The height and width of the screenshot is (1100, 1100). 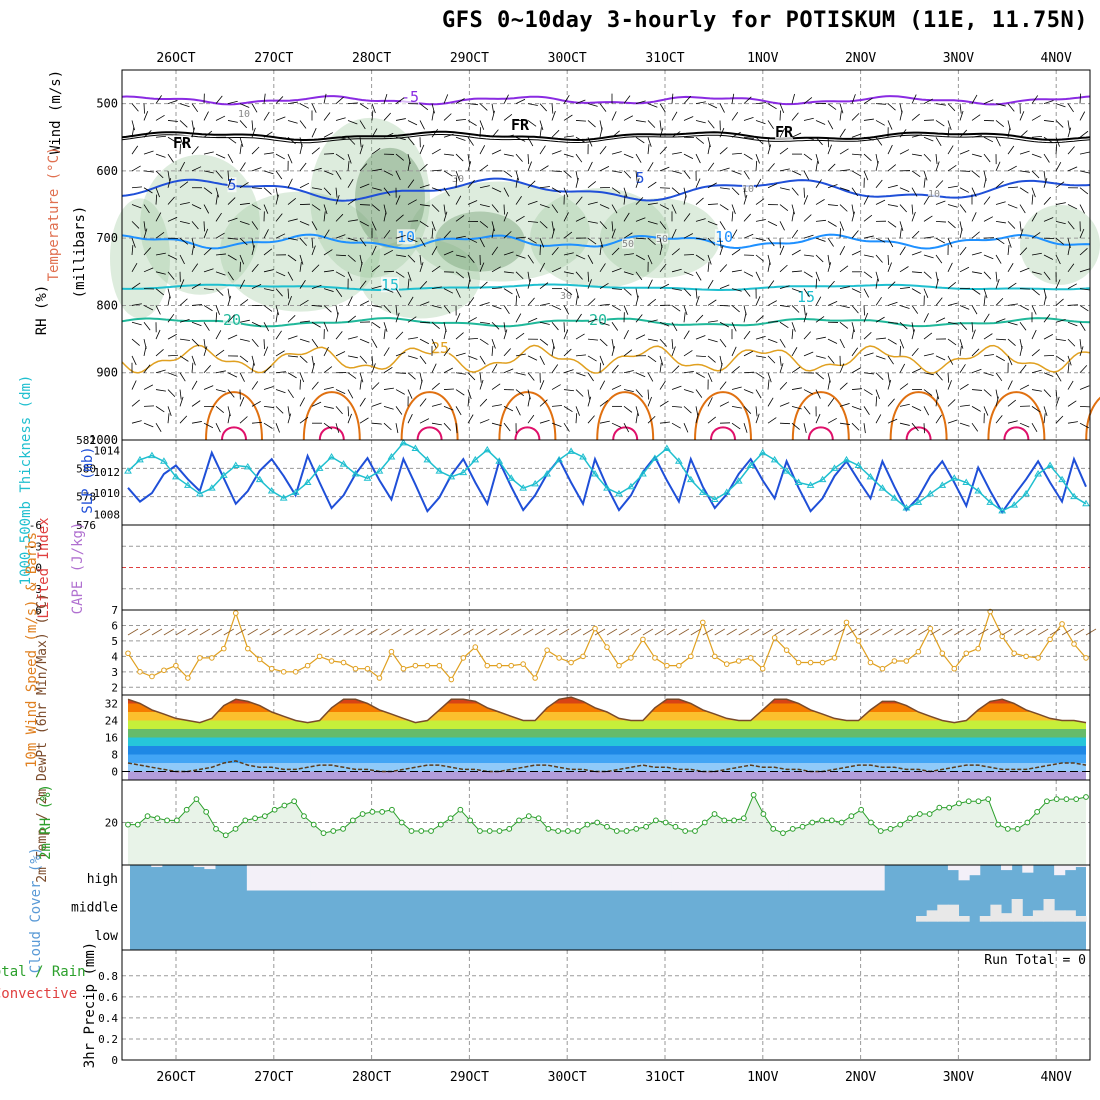 I want to click on temp-tick: 24, so click(x=112, y=721).